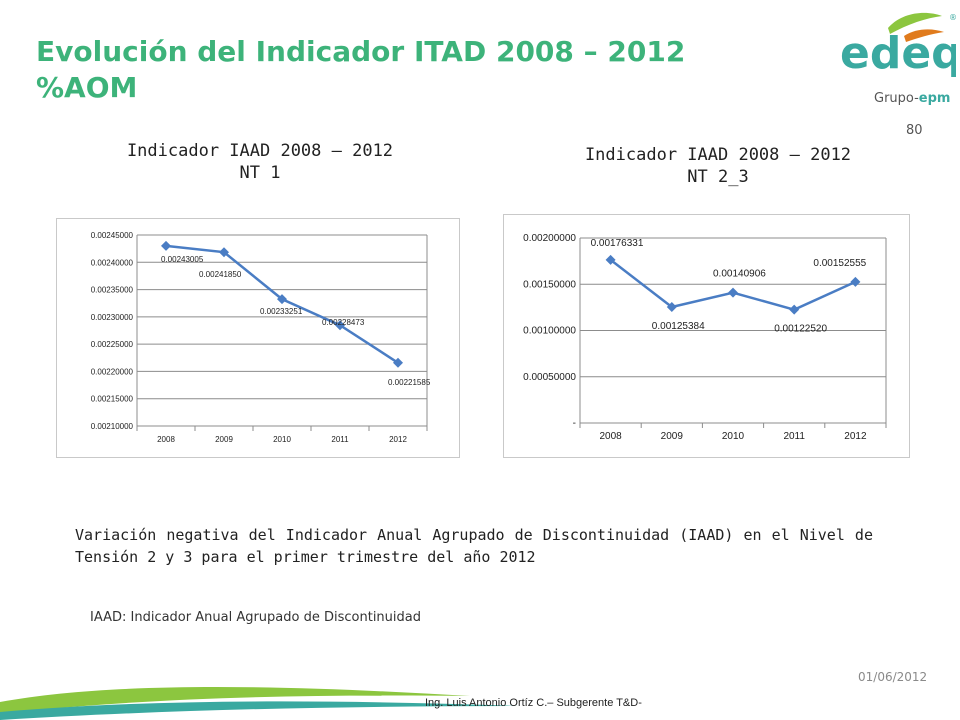  What do you see at coordinates (549, 238) in the screenshot?
I see `chart2-y-tick-label: 0.00200000` at bounding box center [549, 238].